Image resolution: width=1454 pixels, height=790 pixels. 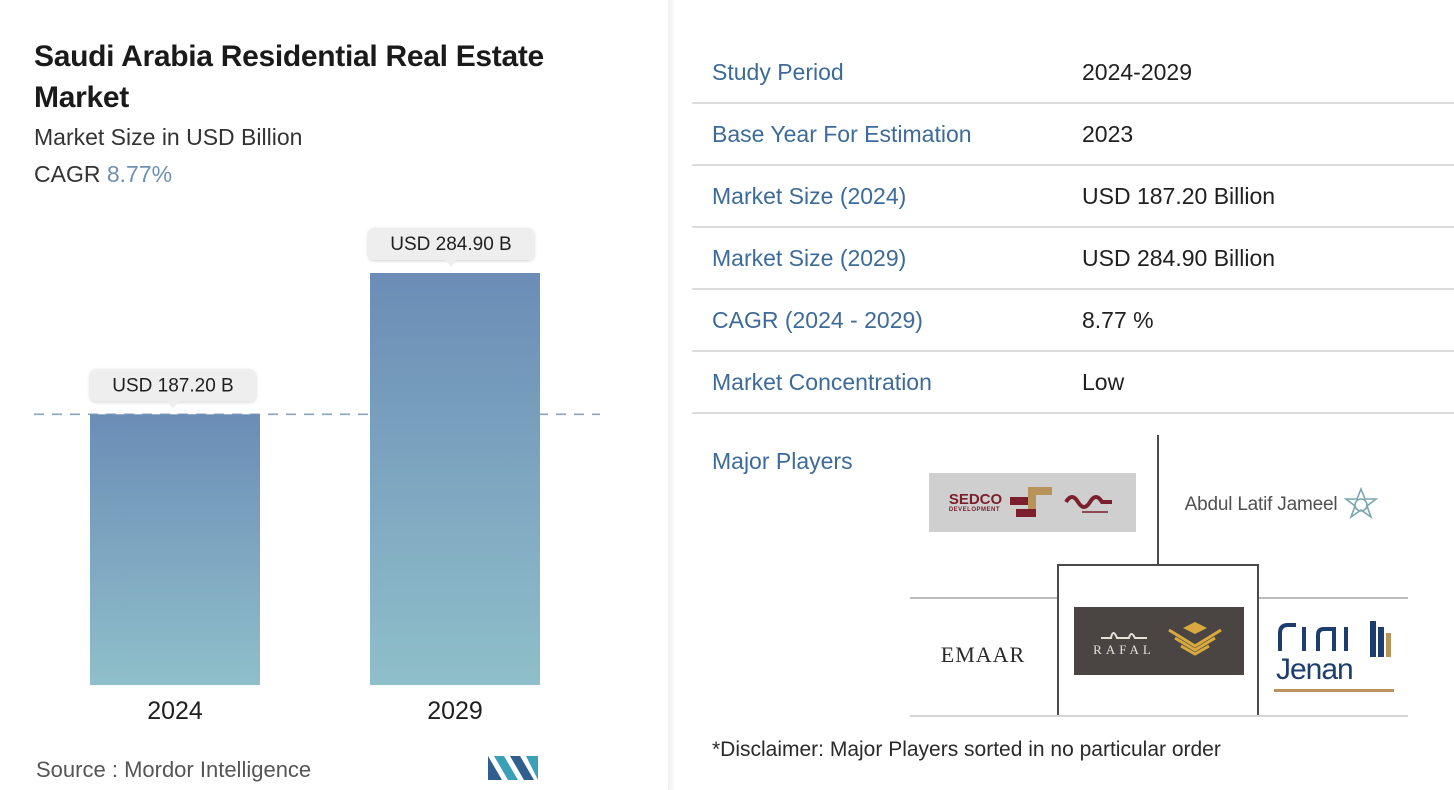 What do you see at coordinates (1334, 690) in the screenshot?
I see `jenan-underline` at bounding box center [1334, 690].